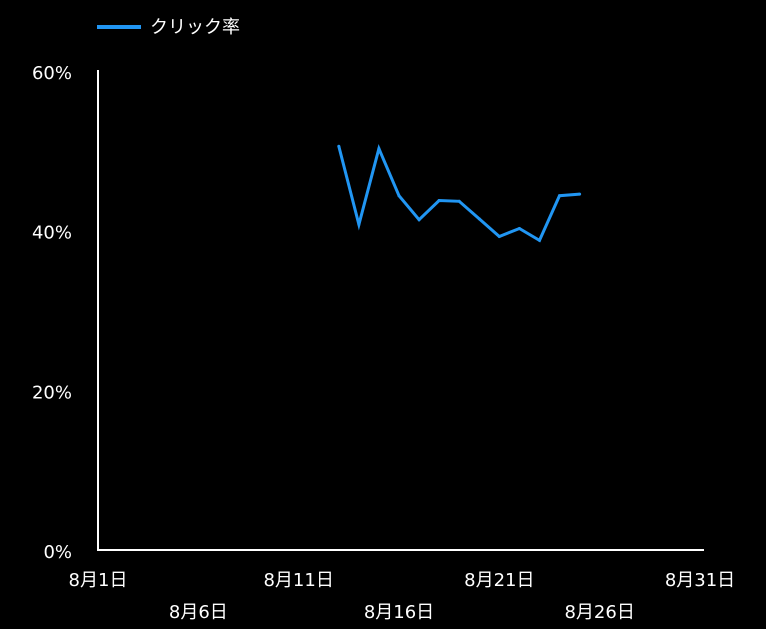 This screenshot has height=629, width=766. What do you see at coordinates (499, 580) in the screenshot?
I see `x-tick-label: 8月21日` at bounding box center [499, 580].